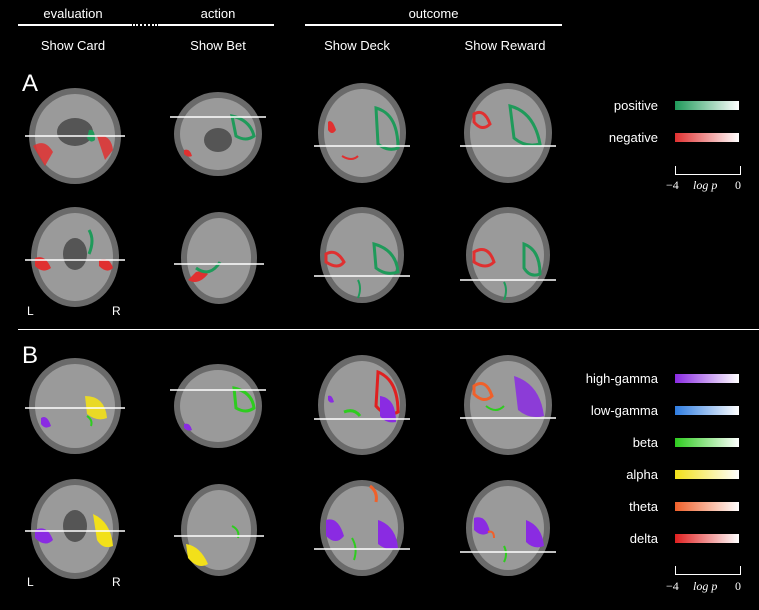 The height and width of the screenshot is (610, 759). What do you see at coordinates (75, 136) in the screenshot?
I see `brain-a-card-coronal` at bounding box center [75, 136].